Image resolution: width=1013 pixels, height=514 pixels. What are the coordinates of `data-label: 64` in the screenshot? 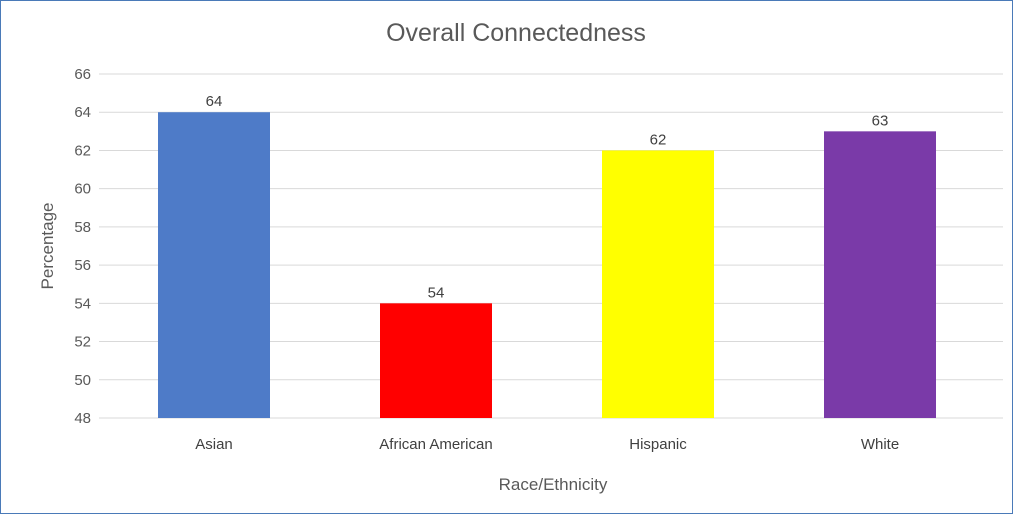 It's located at (214, 101).